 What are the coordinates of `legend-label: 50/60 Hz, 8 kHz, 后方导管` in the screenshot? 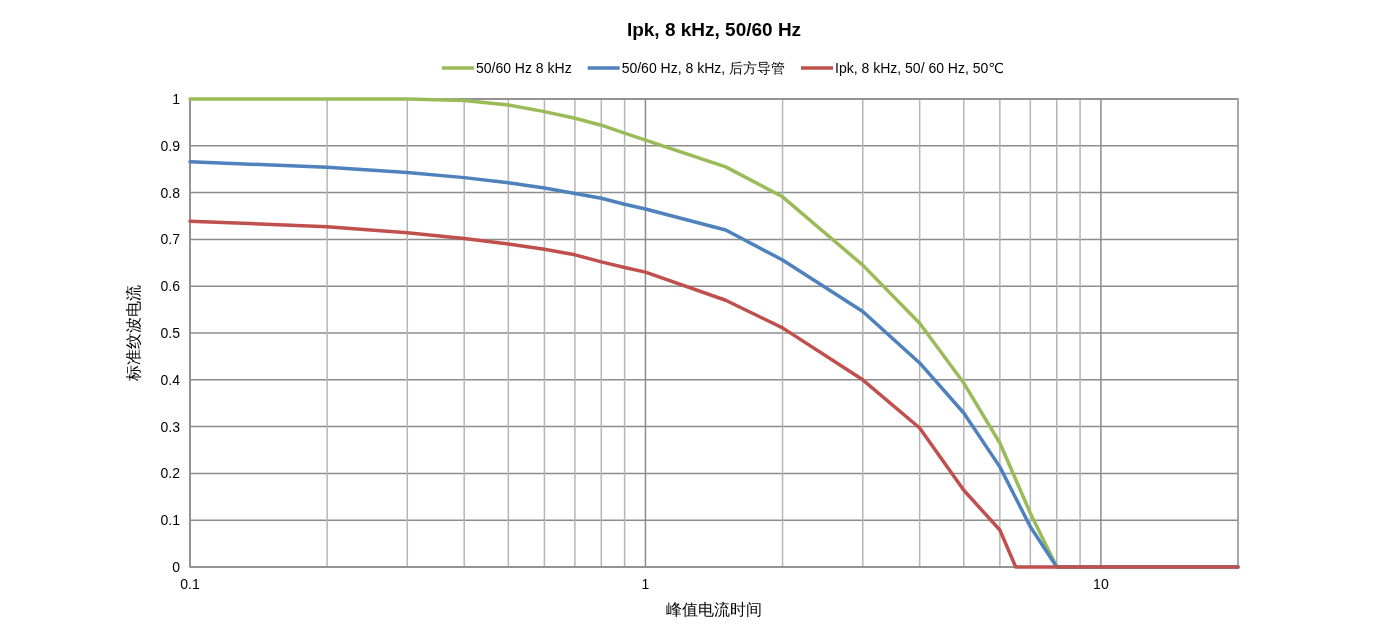 It's located at (703, 68).